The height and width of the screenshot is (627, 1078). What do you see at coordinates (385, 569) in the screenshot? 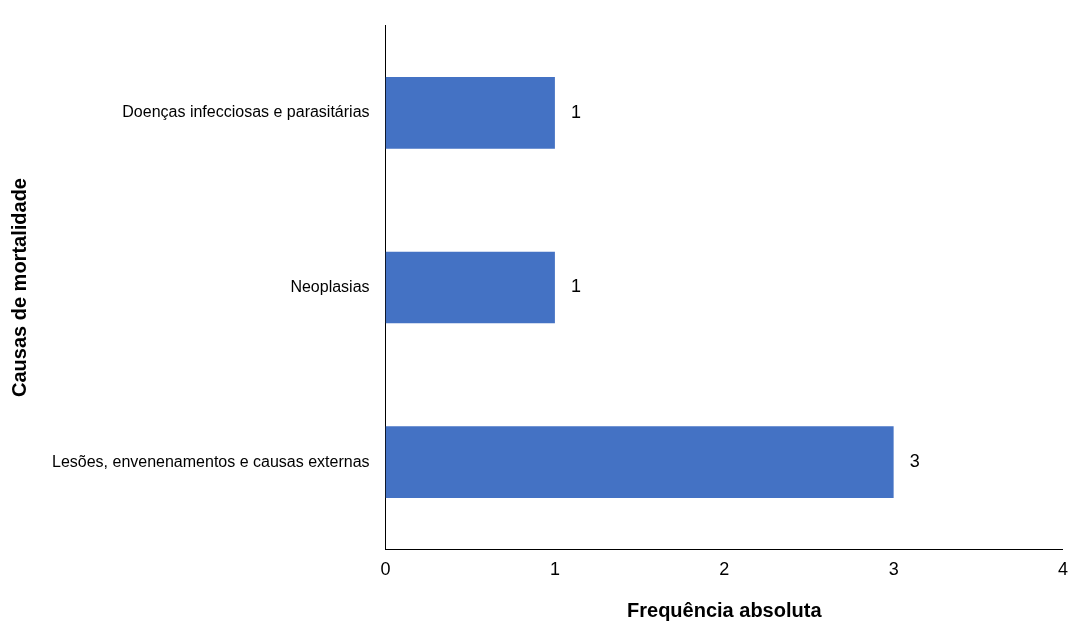
I see `x-tick-label: 0` at bounding box center [385, 569].